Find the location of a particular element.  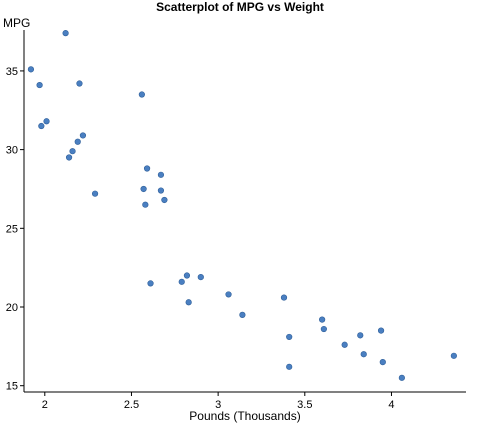

x-tick-label: 2.5 is located at coordinates (131, 405).